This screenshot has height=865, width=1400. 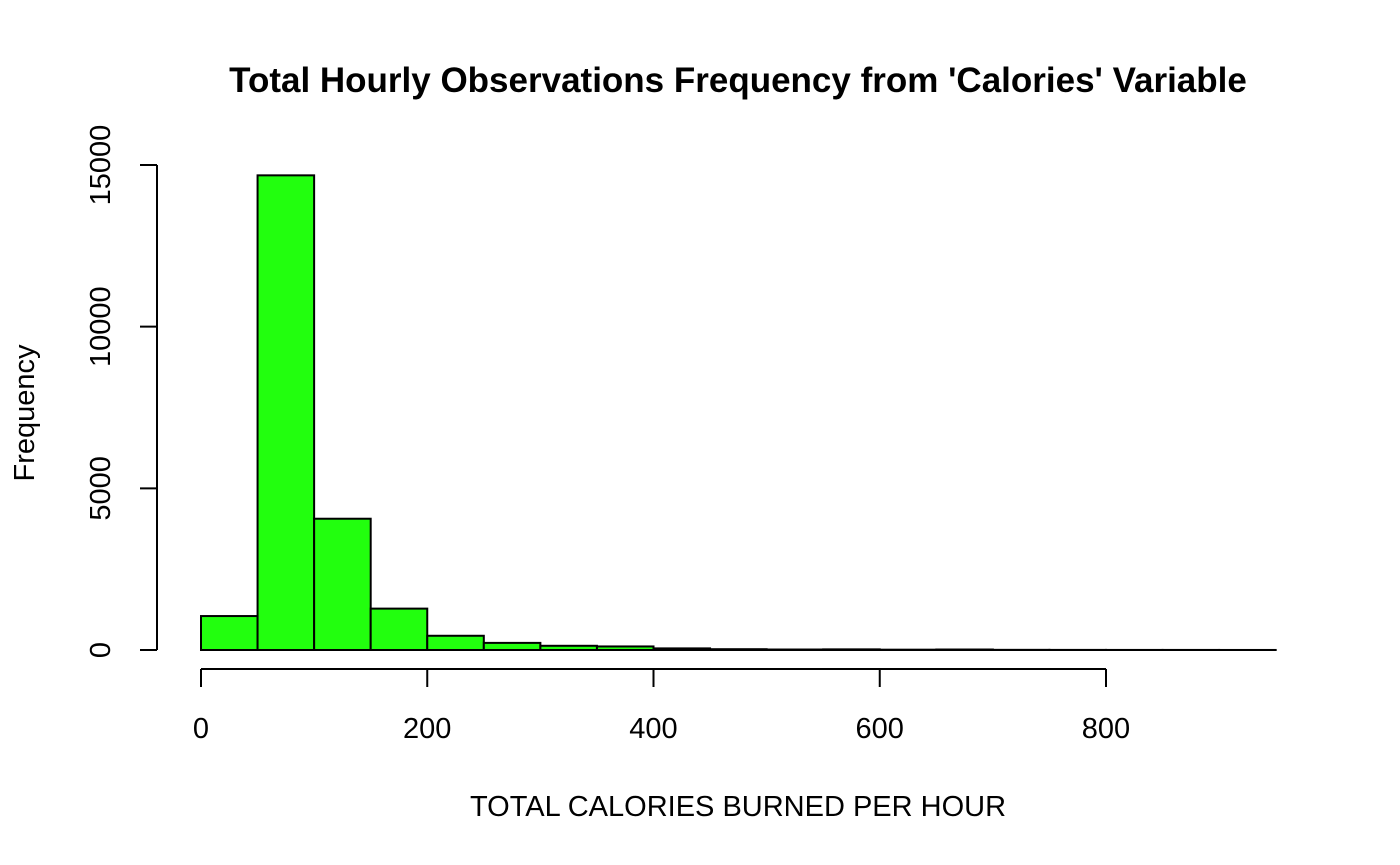 I want to click on x-axis-label: TOTAL CALORIES BURNED PER HOUR, so click(x=738, y=807).